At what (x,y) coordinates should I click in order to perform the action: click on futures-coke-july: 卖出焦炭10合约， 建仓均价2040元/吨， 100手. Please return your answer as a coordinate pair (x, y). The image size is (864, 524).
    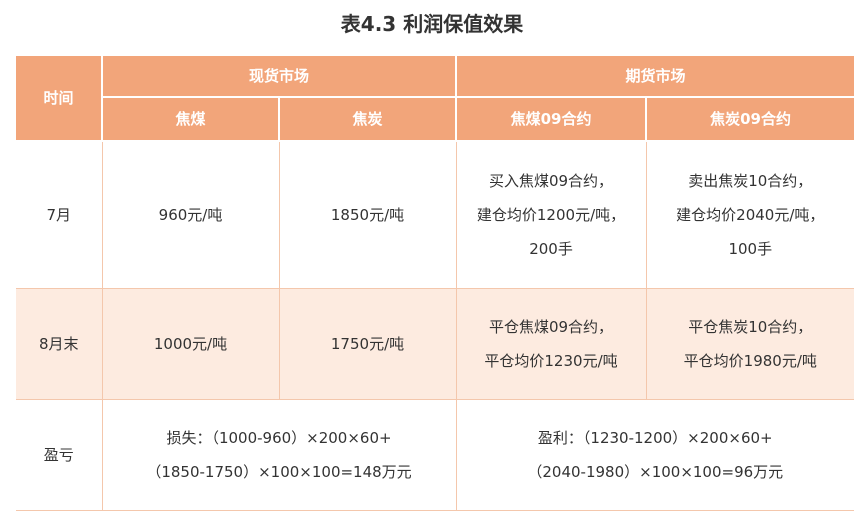
    Looking at the image, I should click on (750, 215).